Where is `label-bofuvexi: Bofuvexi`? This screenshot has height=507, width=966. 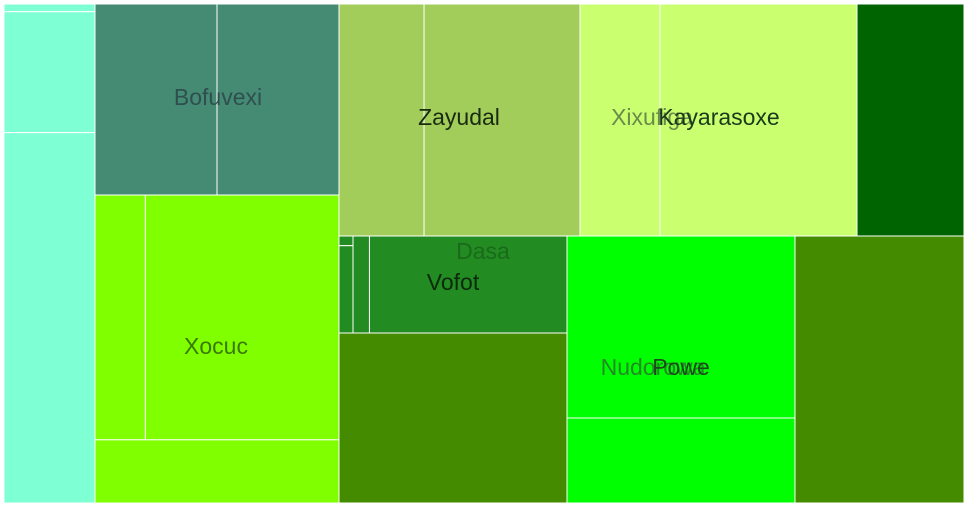 label-bofuvexi: Bofuvexi is located at coordinates (218, 97).